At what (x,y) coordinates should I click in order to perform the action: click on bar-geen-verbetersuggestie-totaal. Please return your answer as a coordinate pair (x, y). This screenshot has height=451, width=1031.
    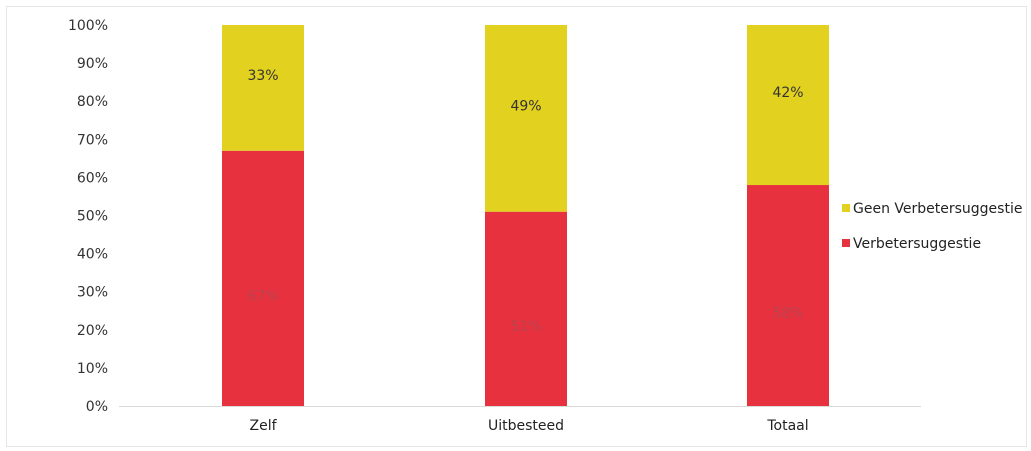
    Looking at the image, I should click on (788, 105).